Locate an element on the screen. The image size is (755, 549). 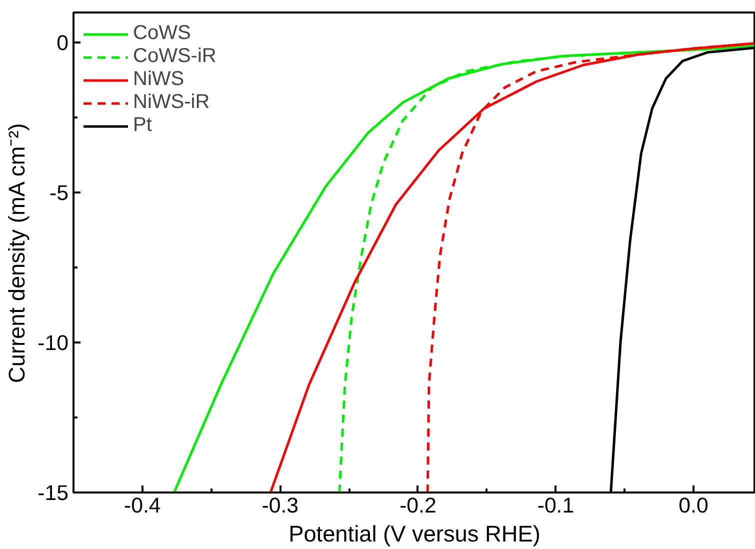
x-axis-title: Potential (V versus RHE) is located at coordinates (414, 533).